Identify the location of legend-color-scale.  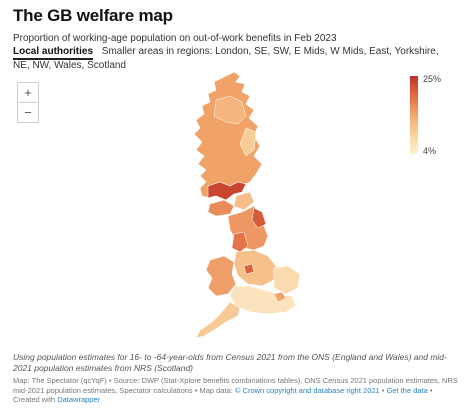
(414, 115).